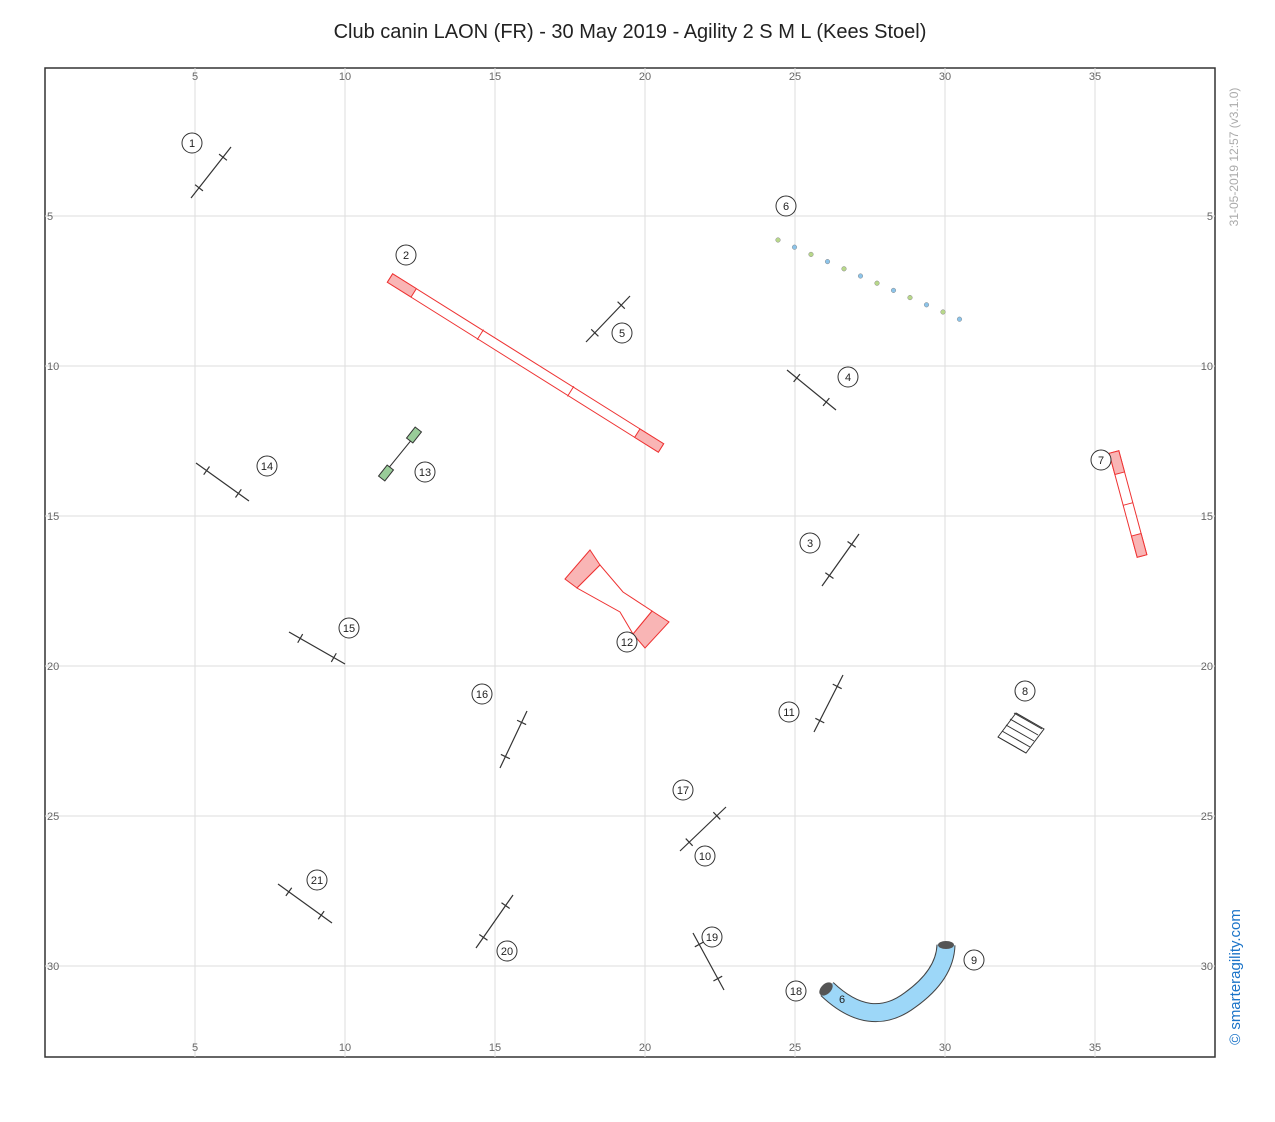 The width and height of the screenshot is (1275, 1122). I want to click on obstacle-number: 2, so click(406, 256).